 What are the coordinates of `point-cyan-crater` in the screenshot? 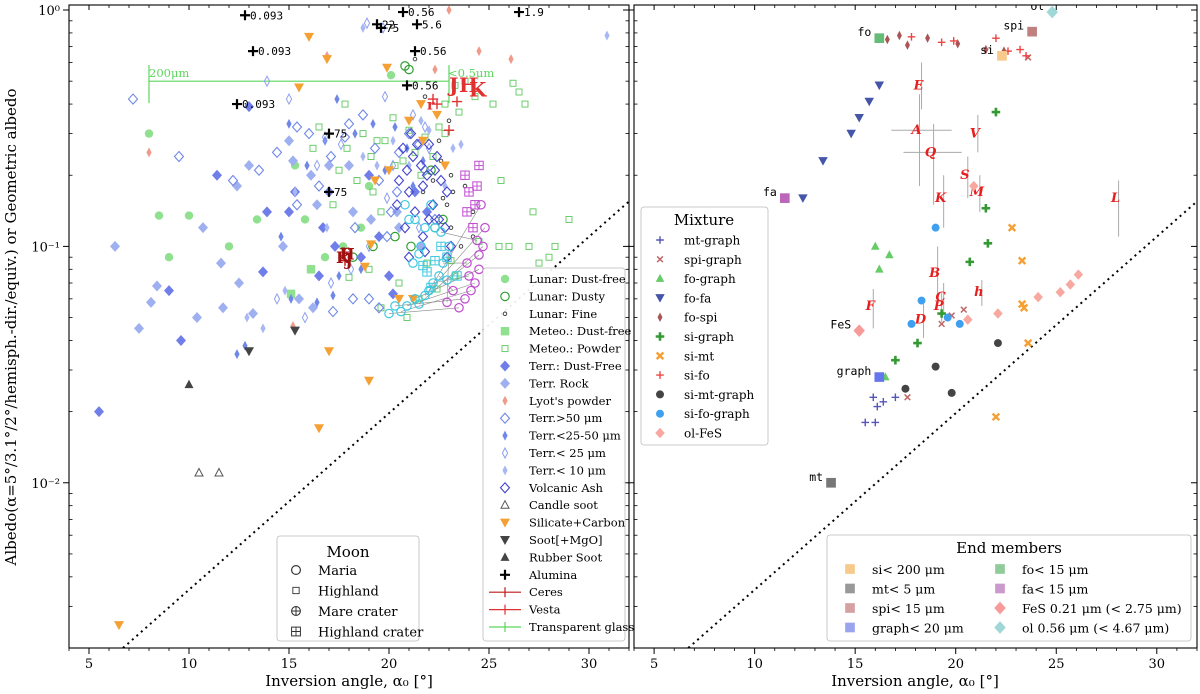 It's located at (435, 260).